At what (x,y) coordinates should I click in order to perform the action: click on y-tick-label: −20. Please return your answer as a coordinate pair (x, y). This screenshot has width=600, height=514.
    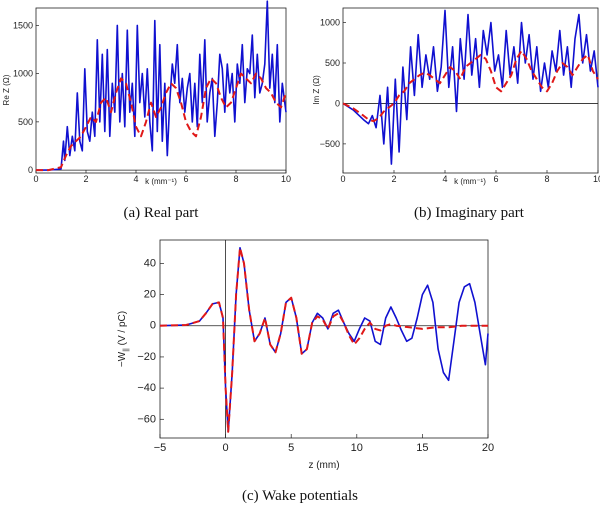
    Looking at the image, I should click on (146, 357).